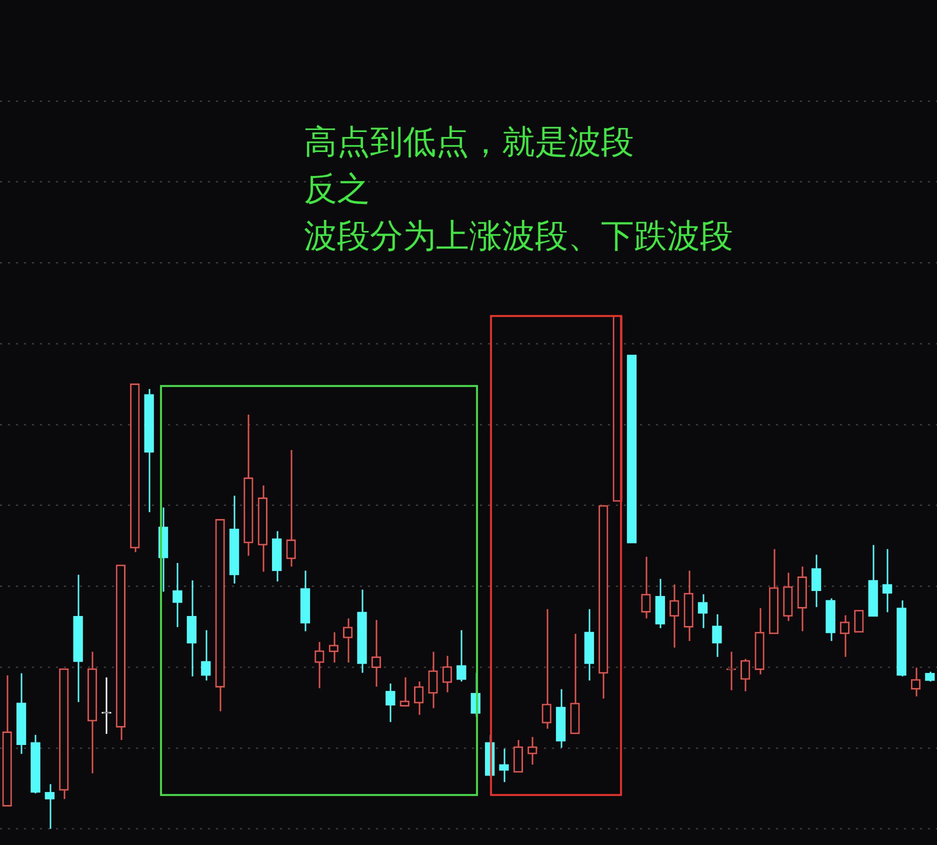  What do you see at coordinates (518, 236) in the screenshot?
I see `text: 波段分为上涨波段、下跌波段` at bounding box center [518, 236].